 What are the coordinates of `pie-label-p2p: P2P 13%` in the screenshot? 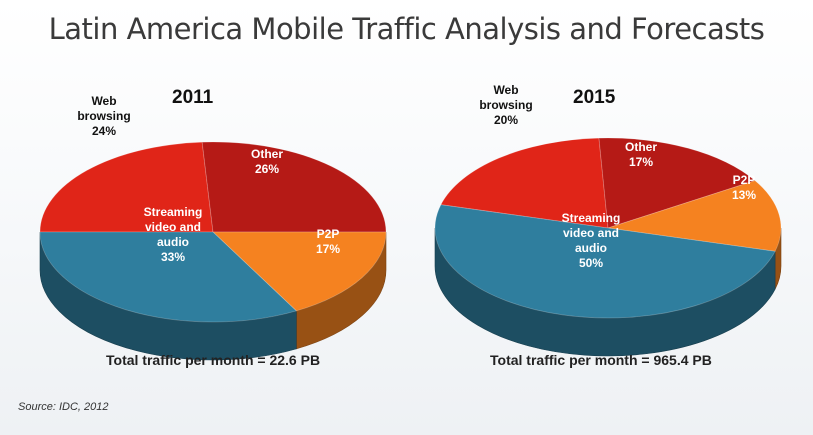 It's located at (744, 187).